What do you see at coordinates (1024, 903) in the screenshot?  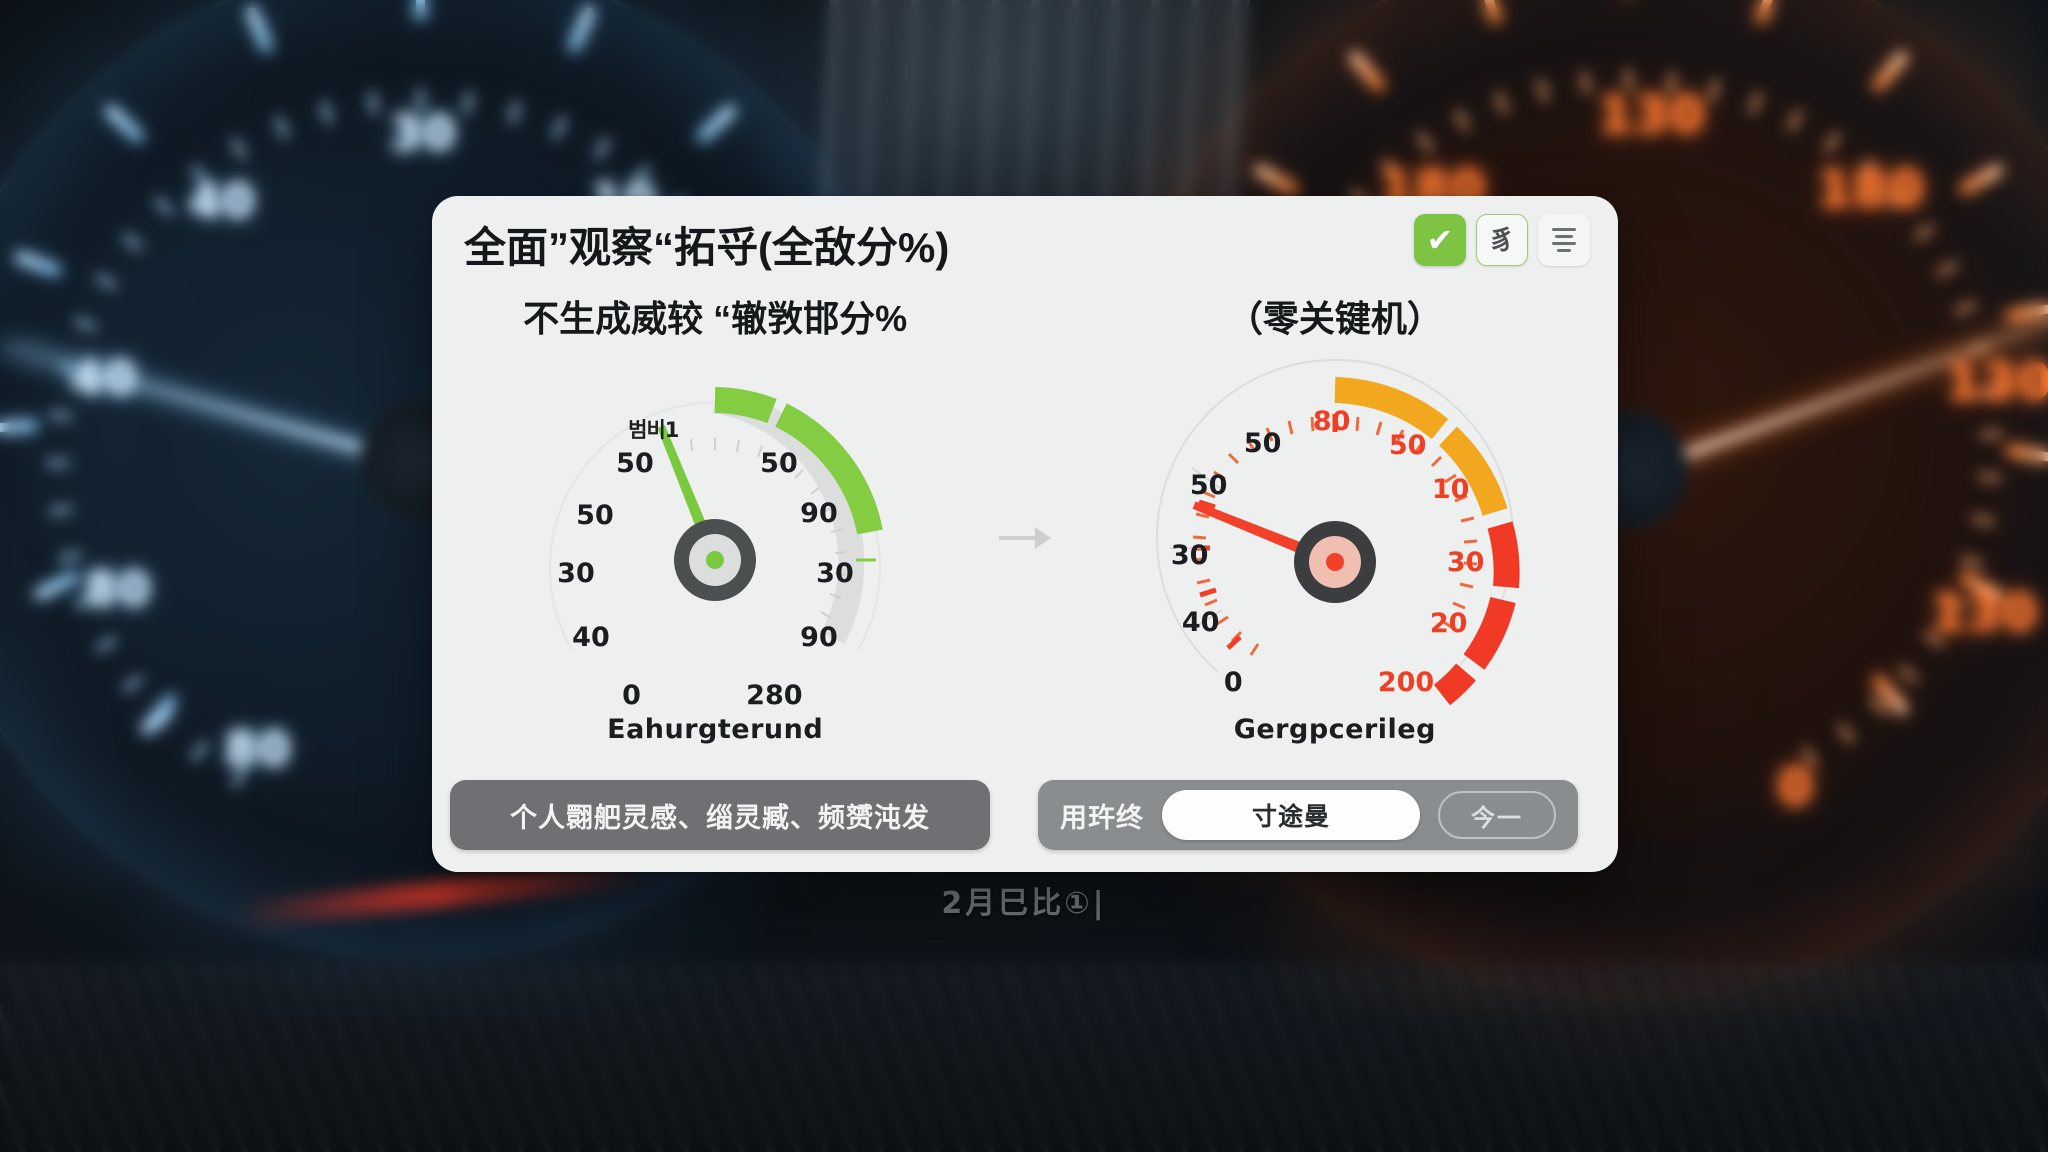 I see `ghost-caption: 2月巳比①|` at bounding box center [1024, 903].